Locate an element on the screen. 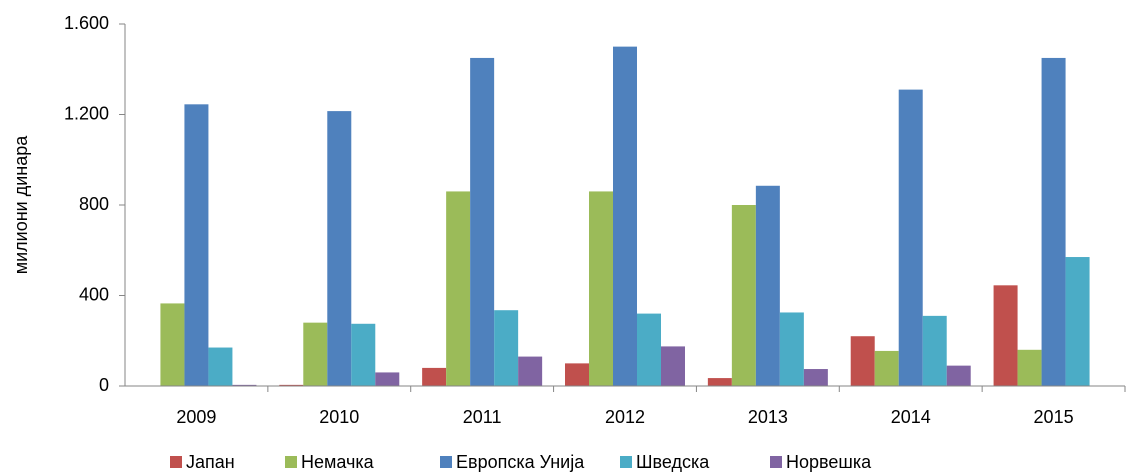  legend-label: Шведска is located at coordinates (673, 462).